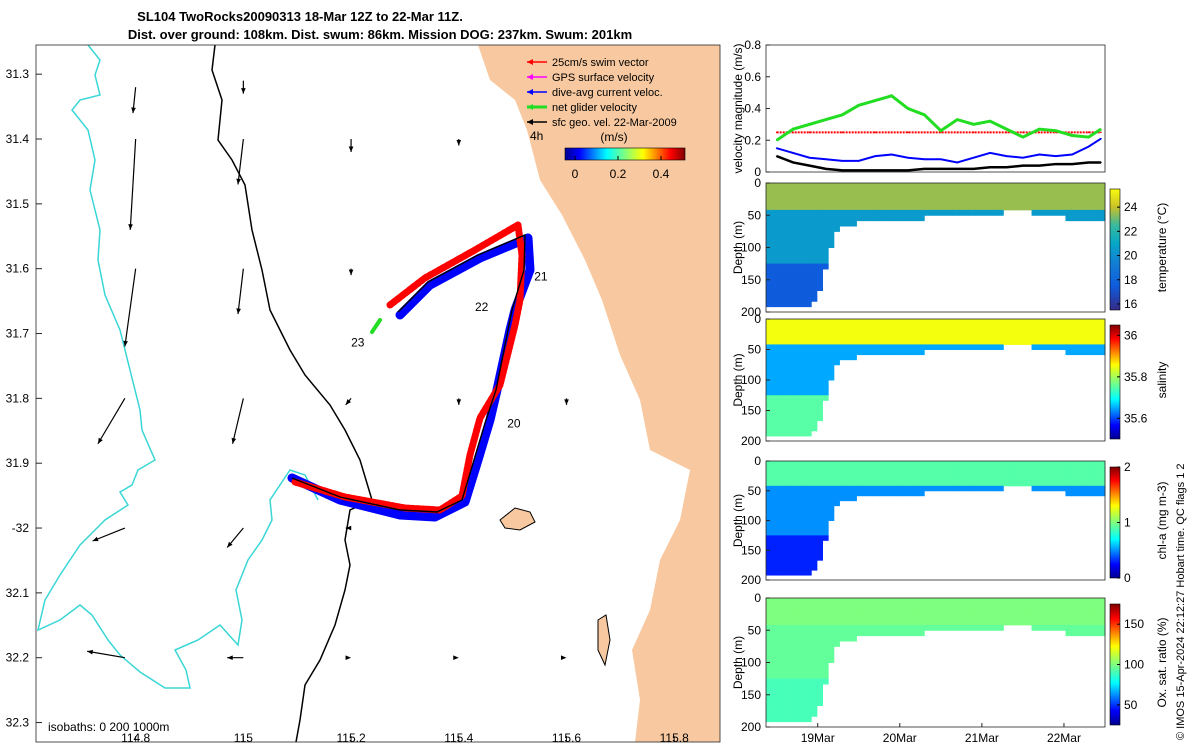 This screenshot has width=1200, height=750. What do you see at coordinates (1064, 738) in the screenshot?
I see `time-tick-label: 22Mar` at bounding box center [1064, 738].